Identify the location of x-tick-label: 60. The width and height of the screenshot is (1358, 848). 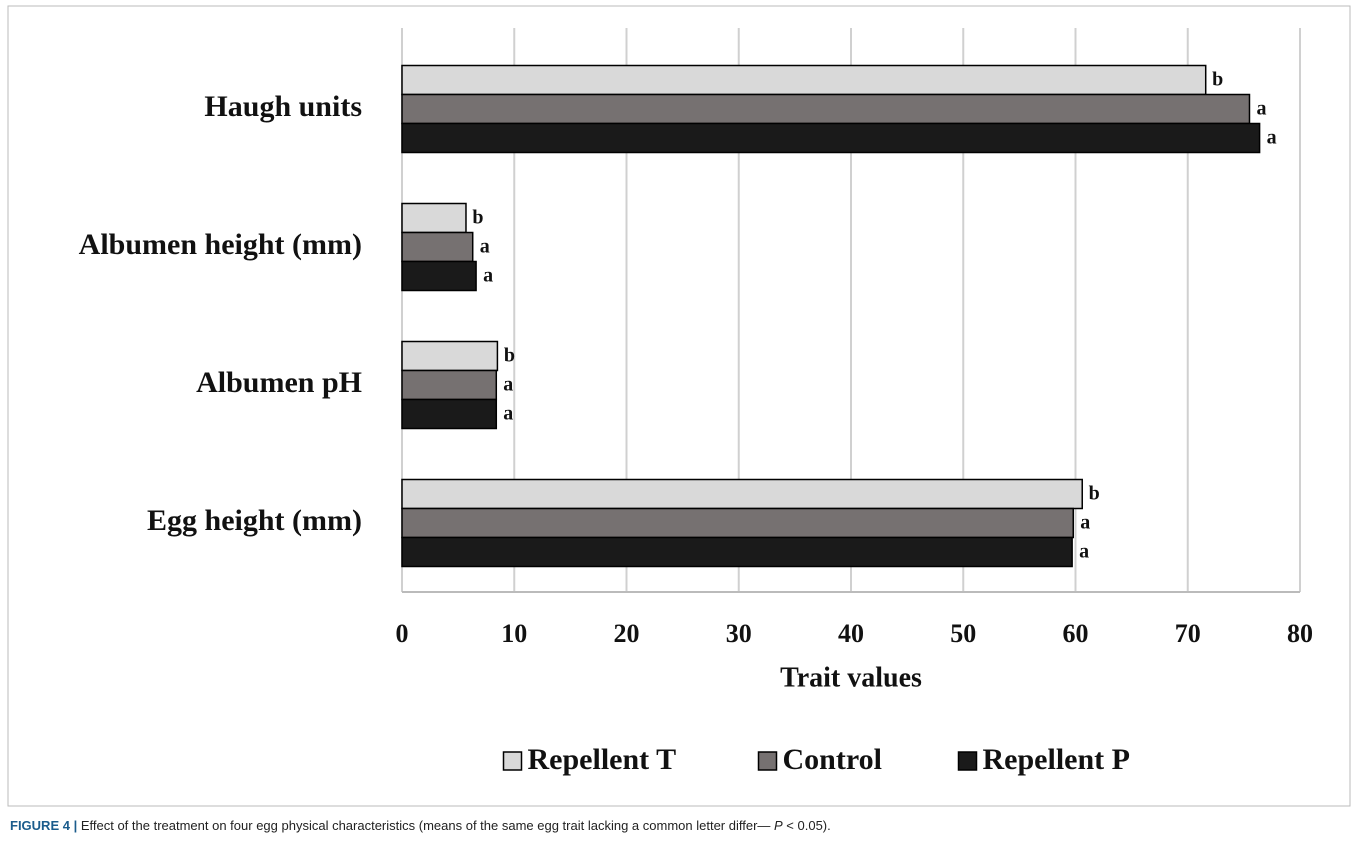
(1076, 633).